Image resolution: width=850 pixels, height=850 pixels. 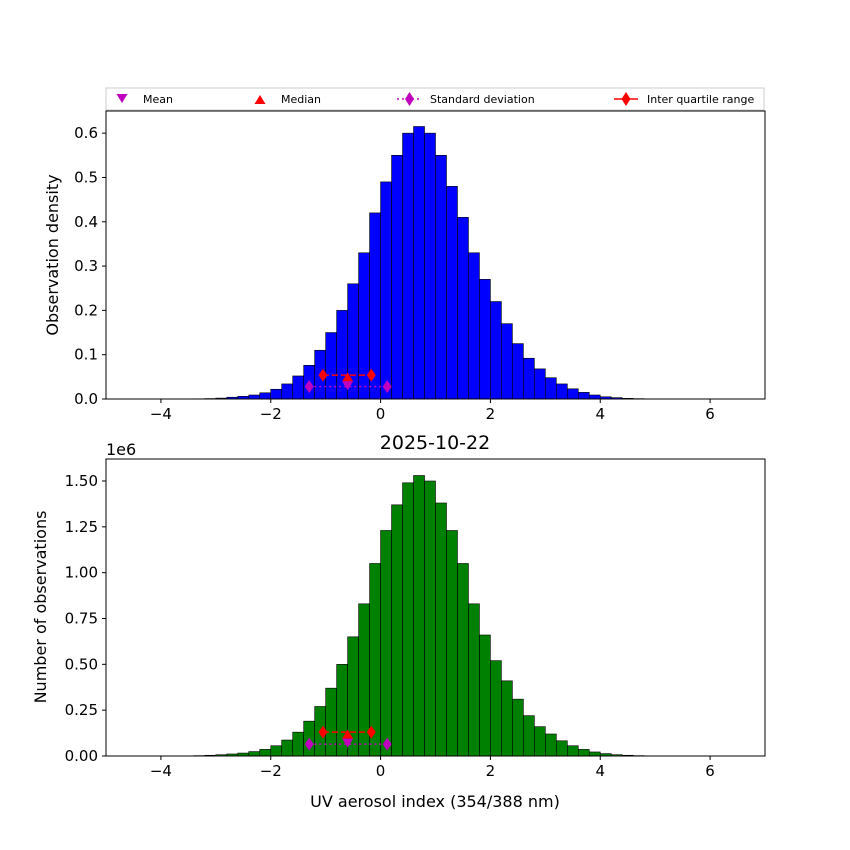 I want to click on density-statistics, so click(x=348, y=381).